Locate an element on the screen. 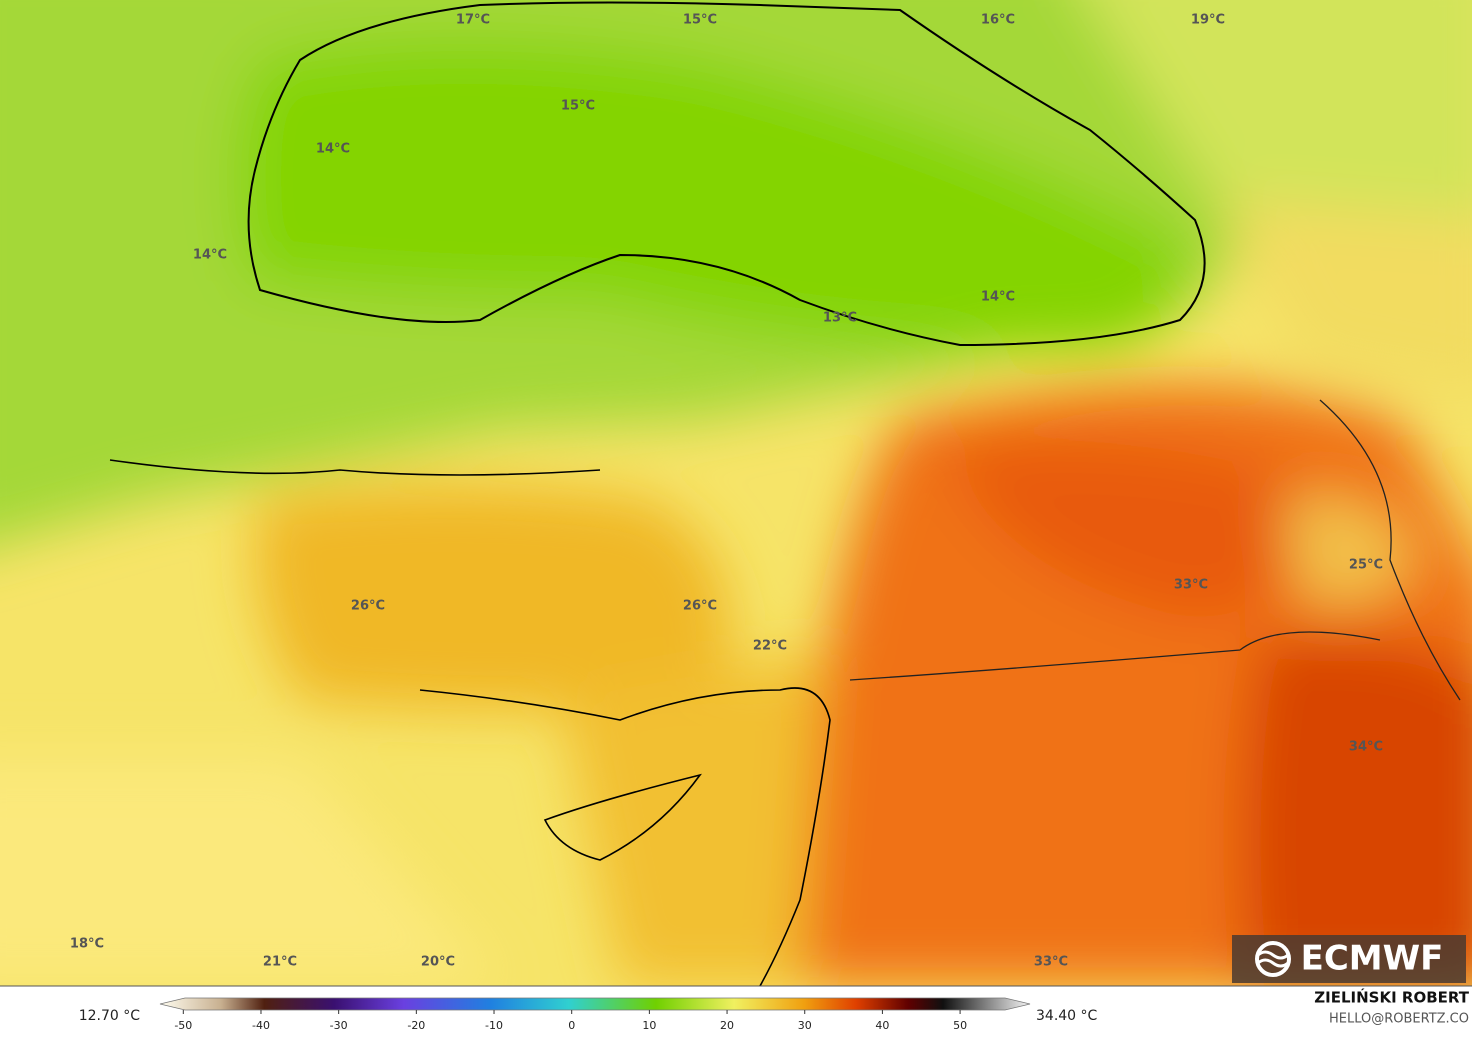 The height and width of the screenshot is (1039, 1472). temperature-label: 22°C is located at coordinates (770, 646).